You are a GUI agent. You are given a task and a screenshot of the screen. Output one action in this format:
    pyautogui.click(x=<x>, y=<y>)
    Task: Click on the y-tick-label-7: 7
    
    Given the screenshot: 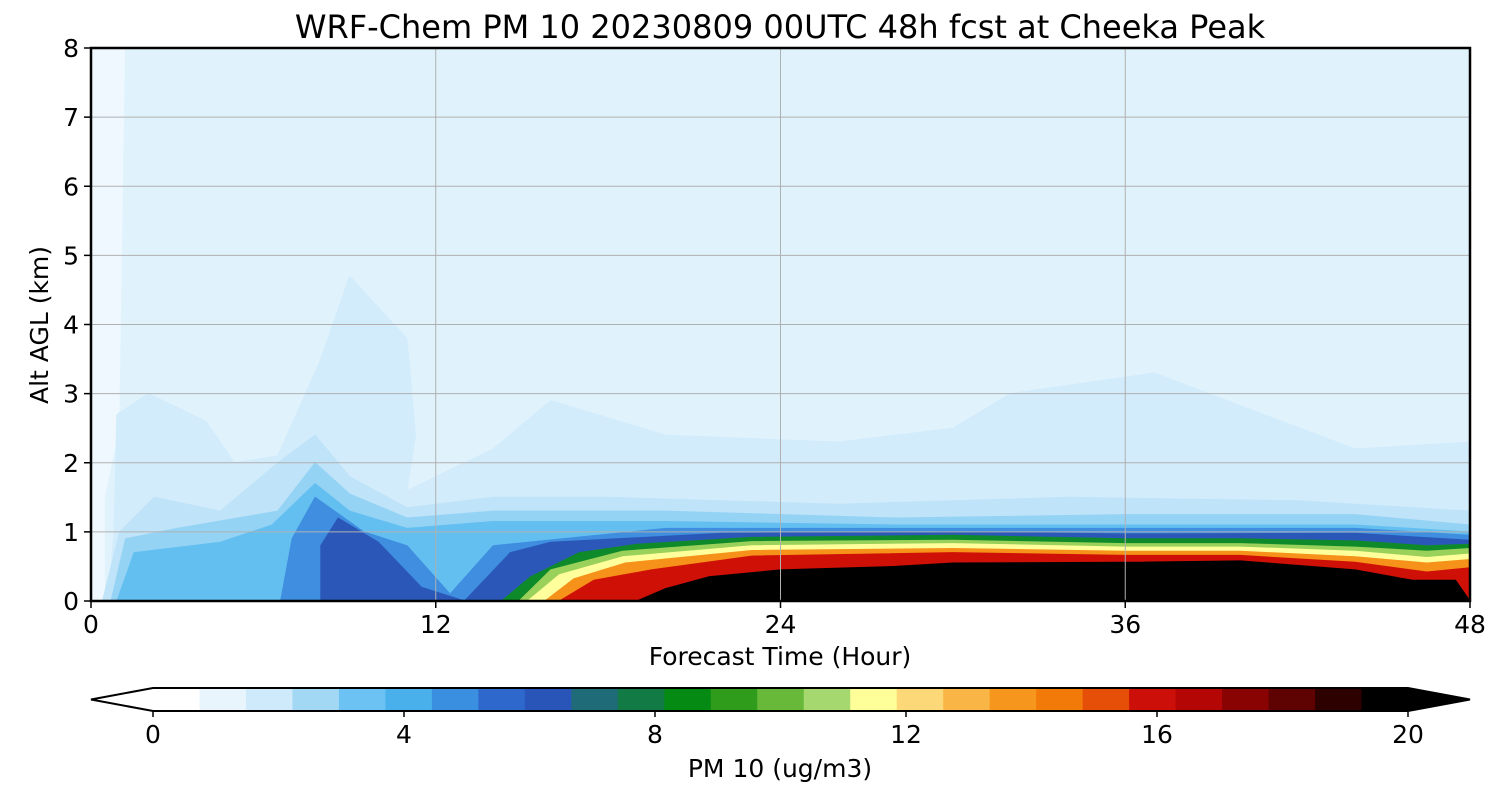 What is the action you would take?
    pyautogui.click(x=71, y=117)
    